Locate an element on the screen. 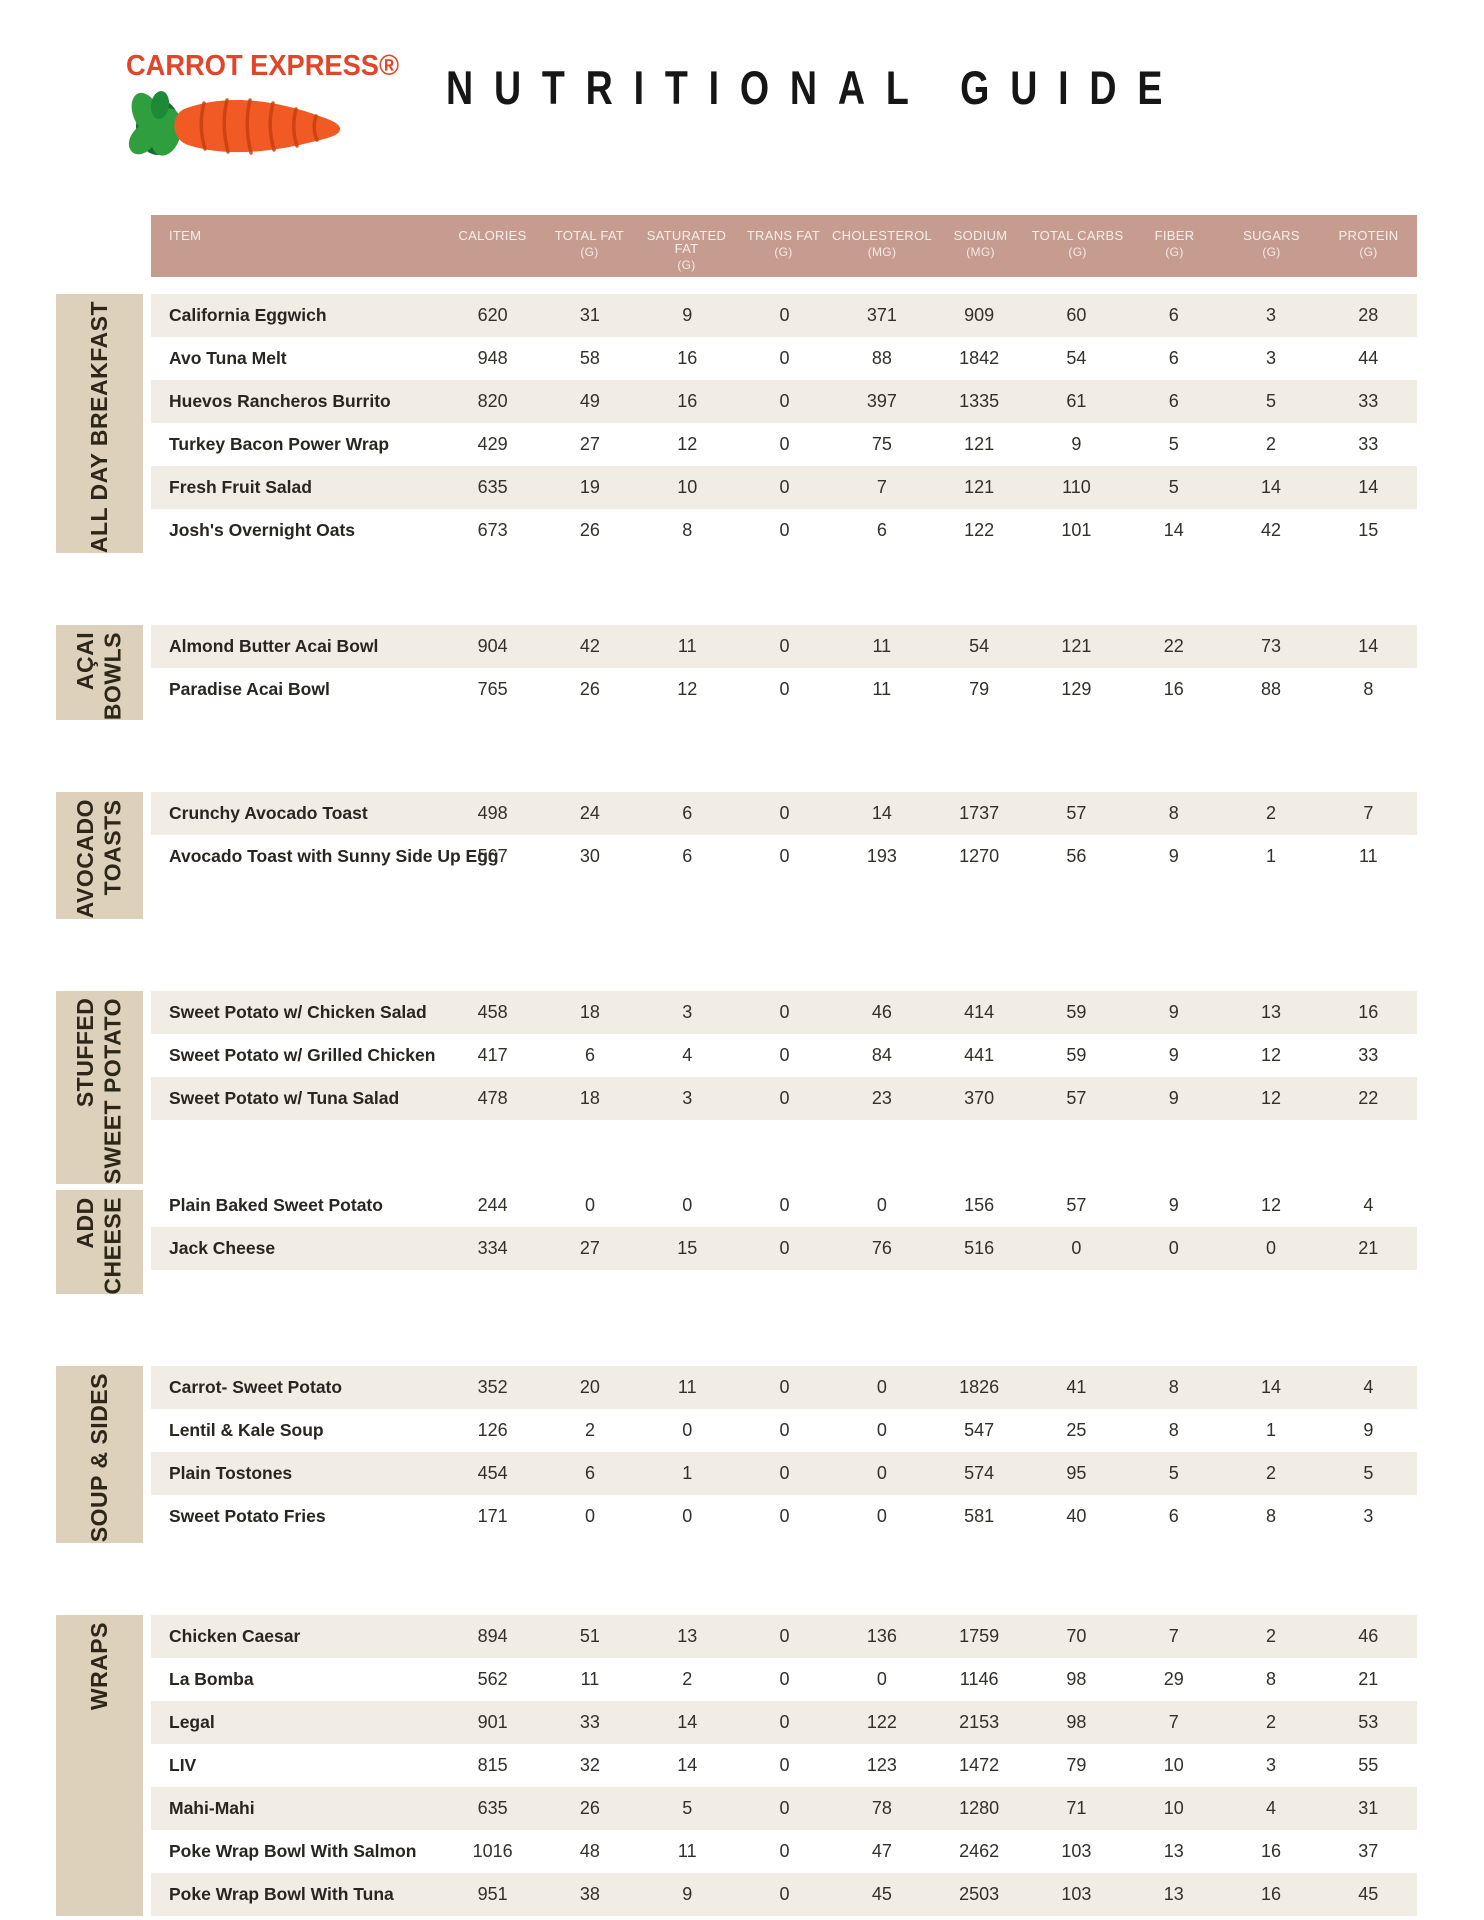 The width and height of the screenshot is (1484, 1920). cell-sodium: 1270 is located at coordinates (979, 856).